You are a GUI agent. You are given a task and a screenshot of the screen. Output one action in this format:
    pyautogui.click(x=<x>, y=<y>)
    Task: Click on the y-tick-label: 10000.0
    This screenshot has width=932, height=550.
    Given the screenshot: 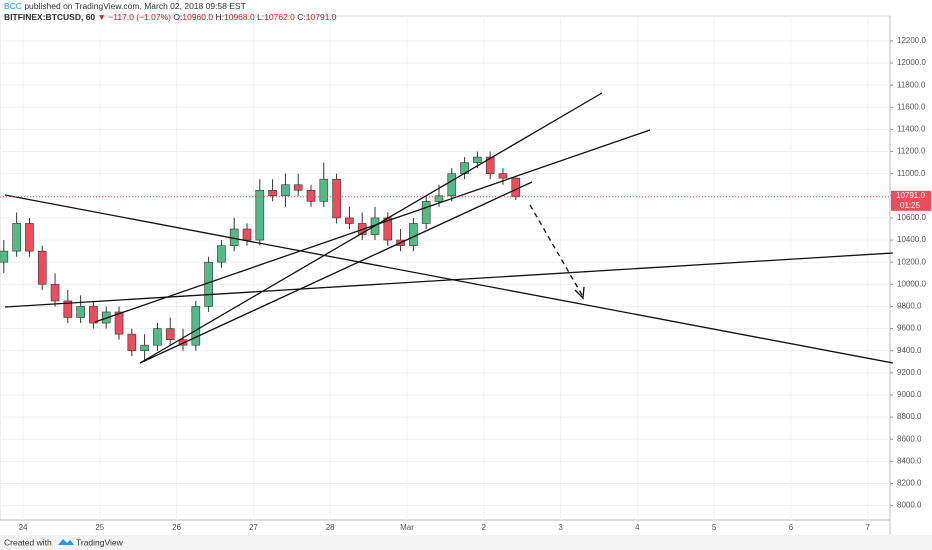 What is the action you would take?
    pyautogui.click(x=911, y=283)
    